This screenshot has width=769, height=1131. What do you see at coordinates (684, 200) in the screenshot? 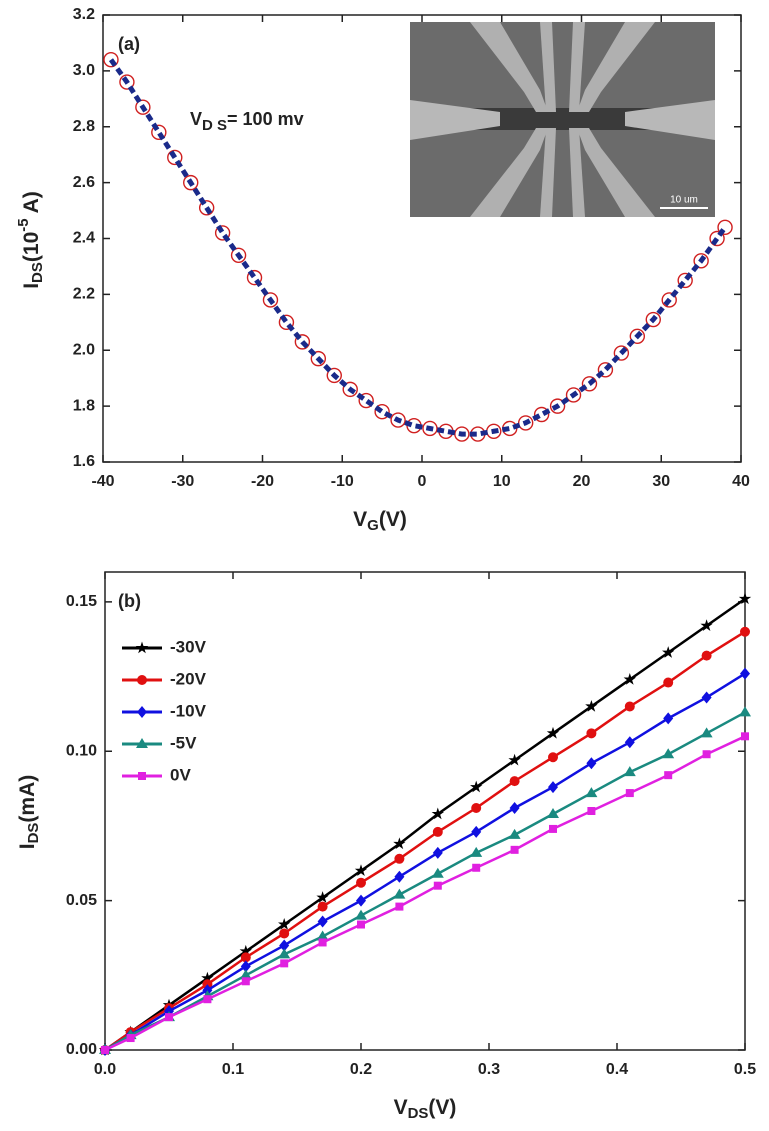
I see `inset-scale-label: 10 um` at bounding box center [684, 200].